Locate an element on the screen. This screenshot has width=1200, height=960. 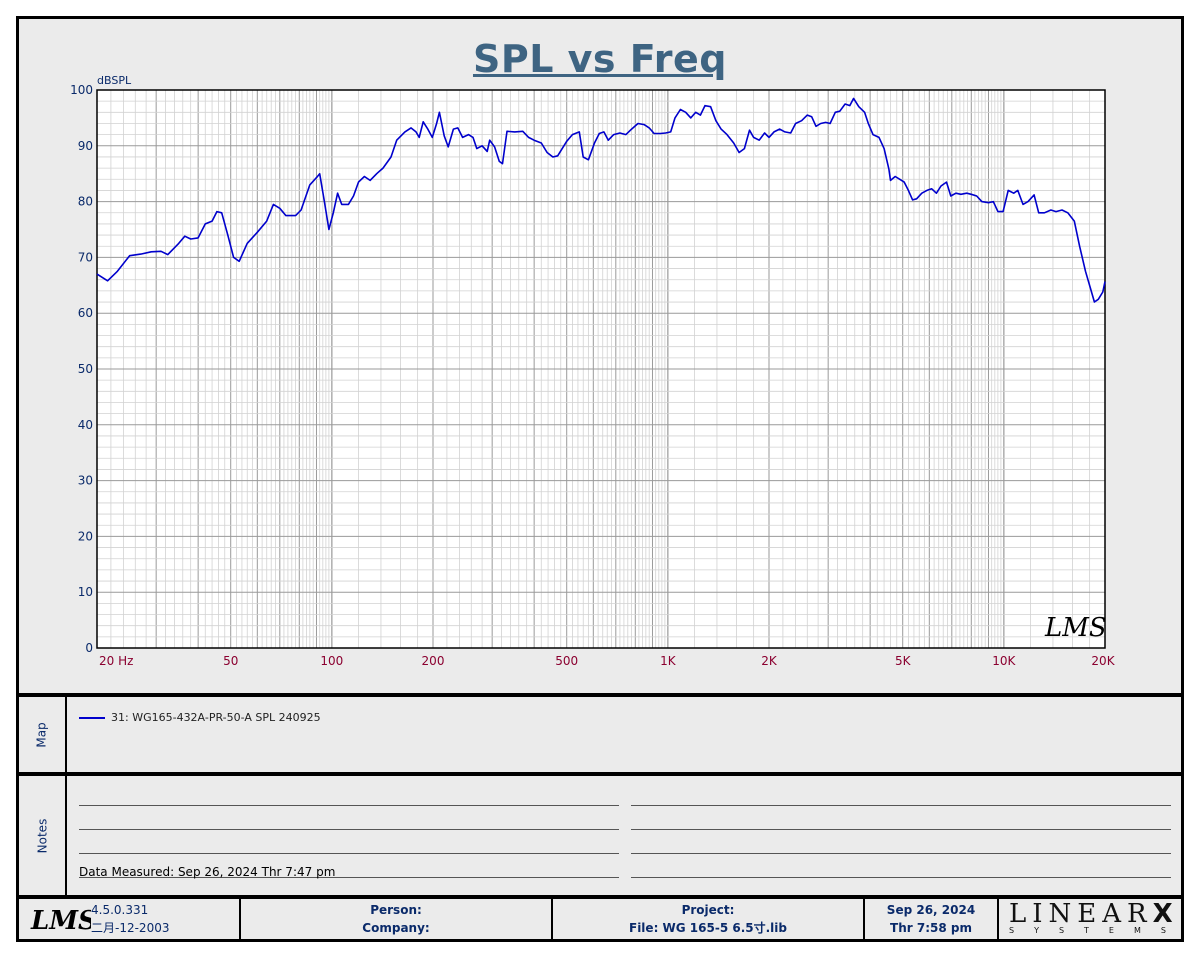
legend-entry: 31: WG165-432A-PR-50-A SPL 240925 is located at coordinates (200, 717).